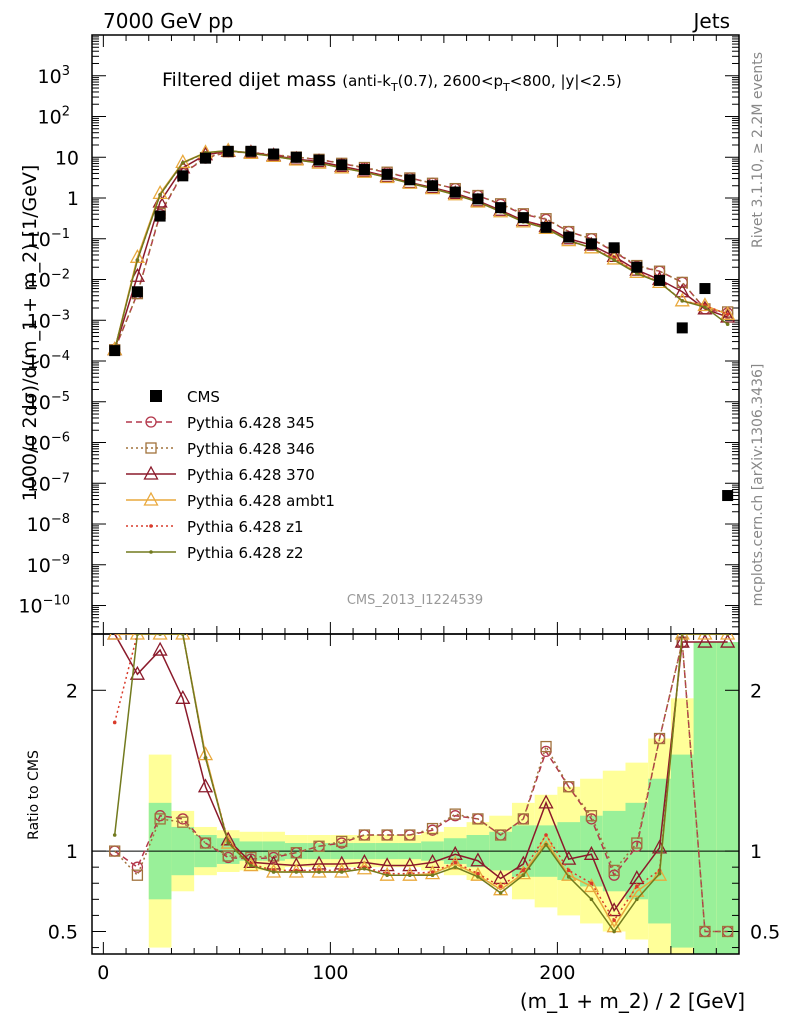  I want to click on header-left-label: 7000 GeV pp, so click(168, 21).